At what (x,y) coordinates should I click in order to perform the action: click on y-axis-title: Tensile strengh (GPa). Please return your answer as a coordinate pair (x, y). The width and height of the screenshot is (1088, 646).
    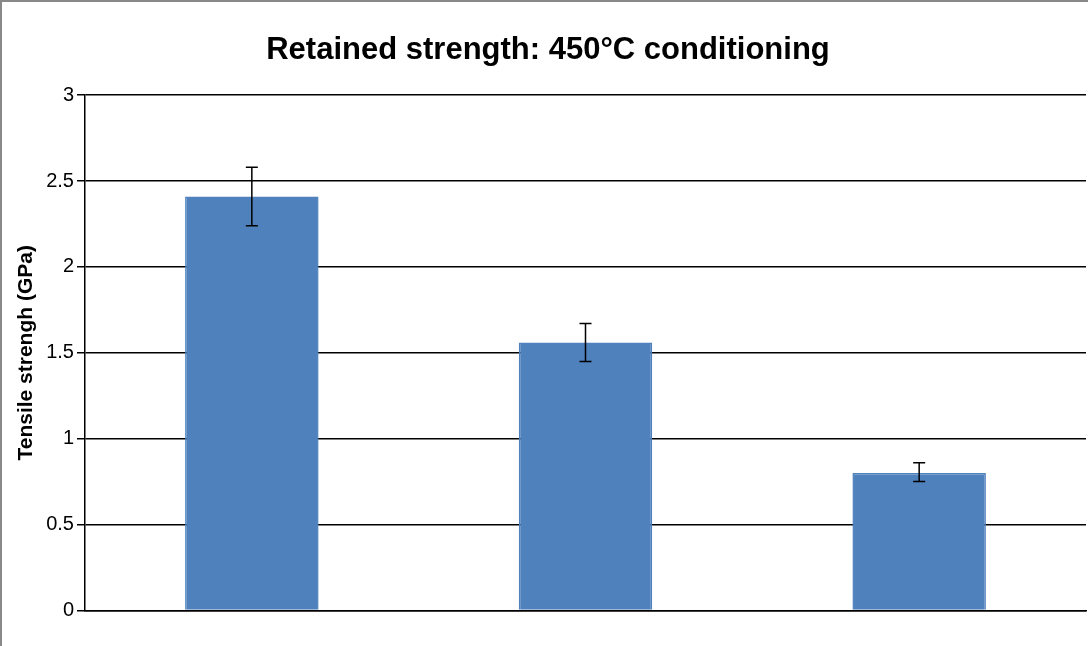
    Looking at the image, I should click on (25, 353).